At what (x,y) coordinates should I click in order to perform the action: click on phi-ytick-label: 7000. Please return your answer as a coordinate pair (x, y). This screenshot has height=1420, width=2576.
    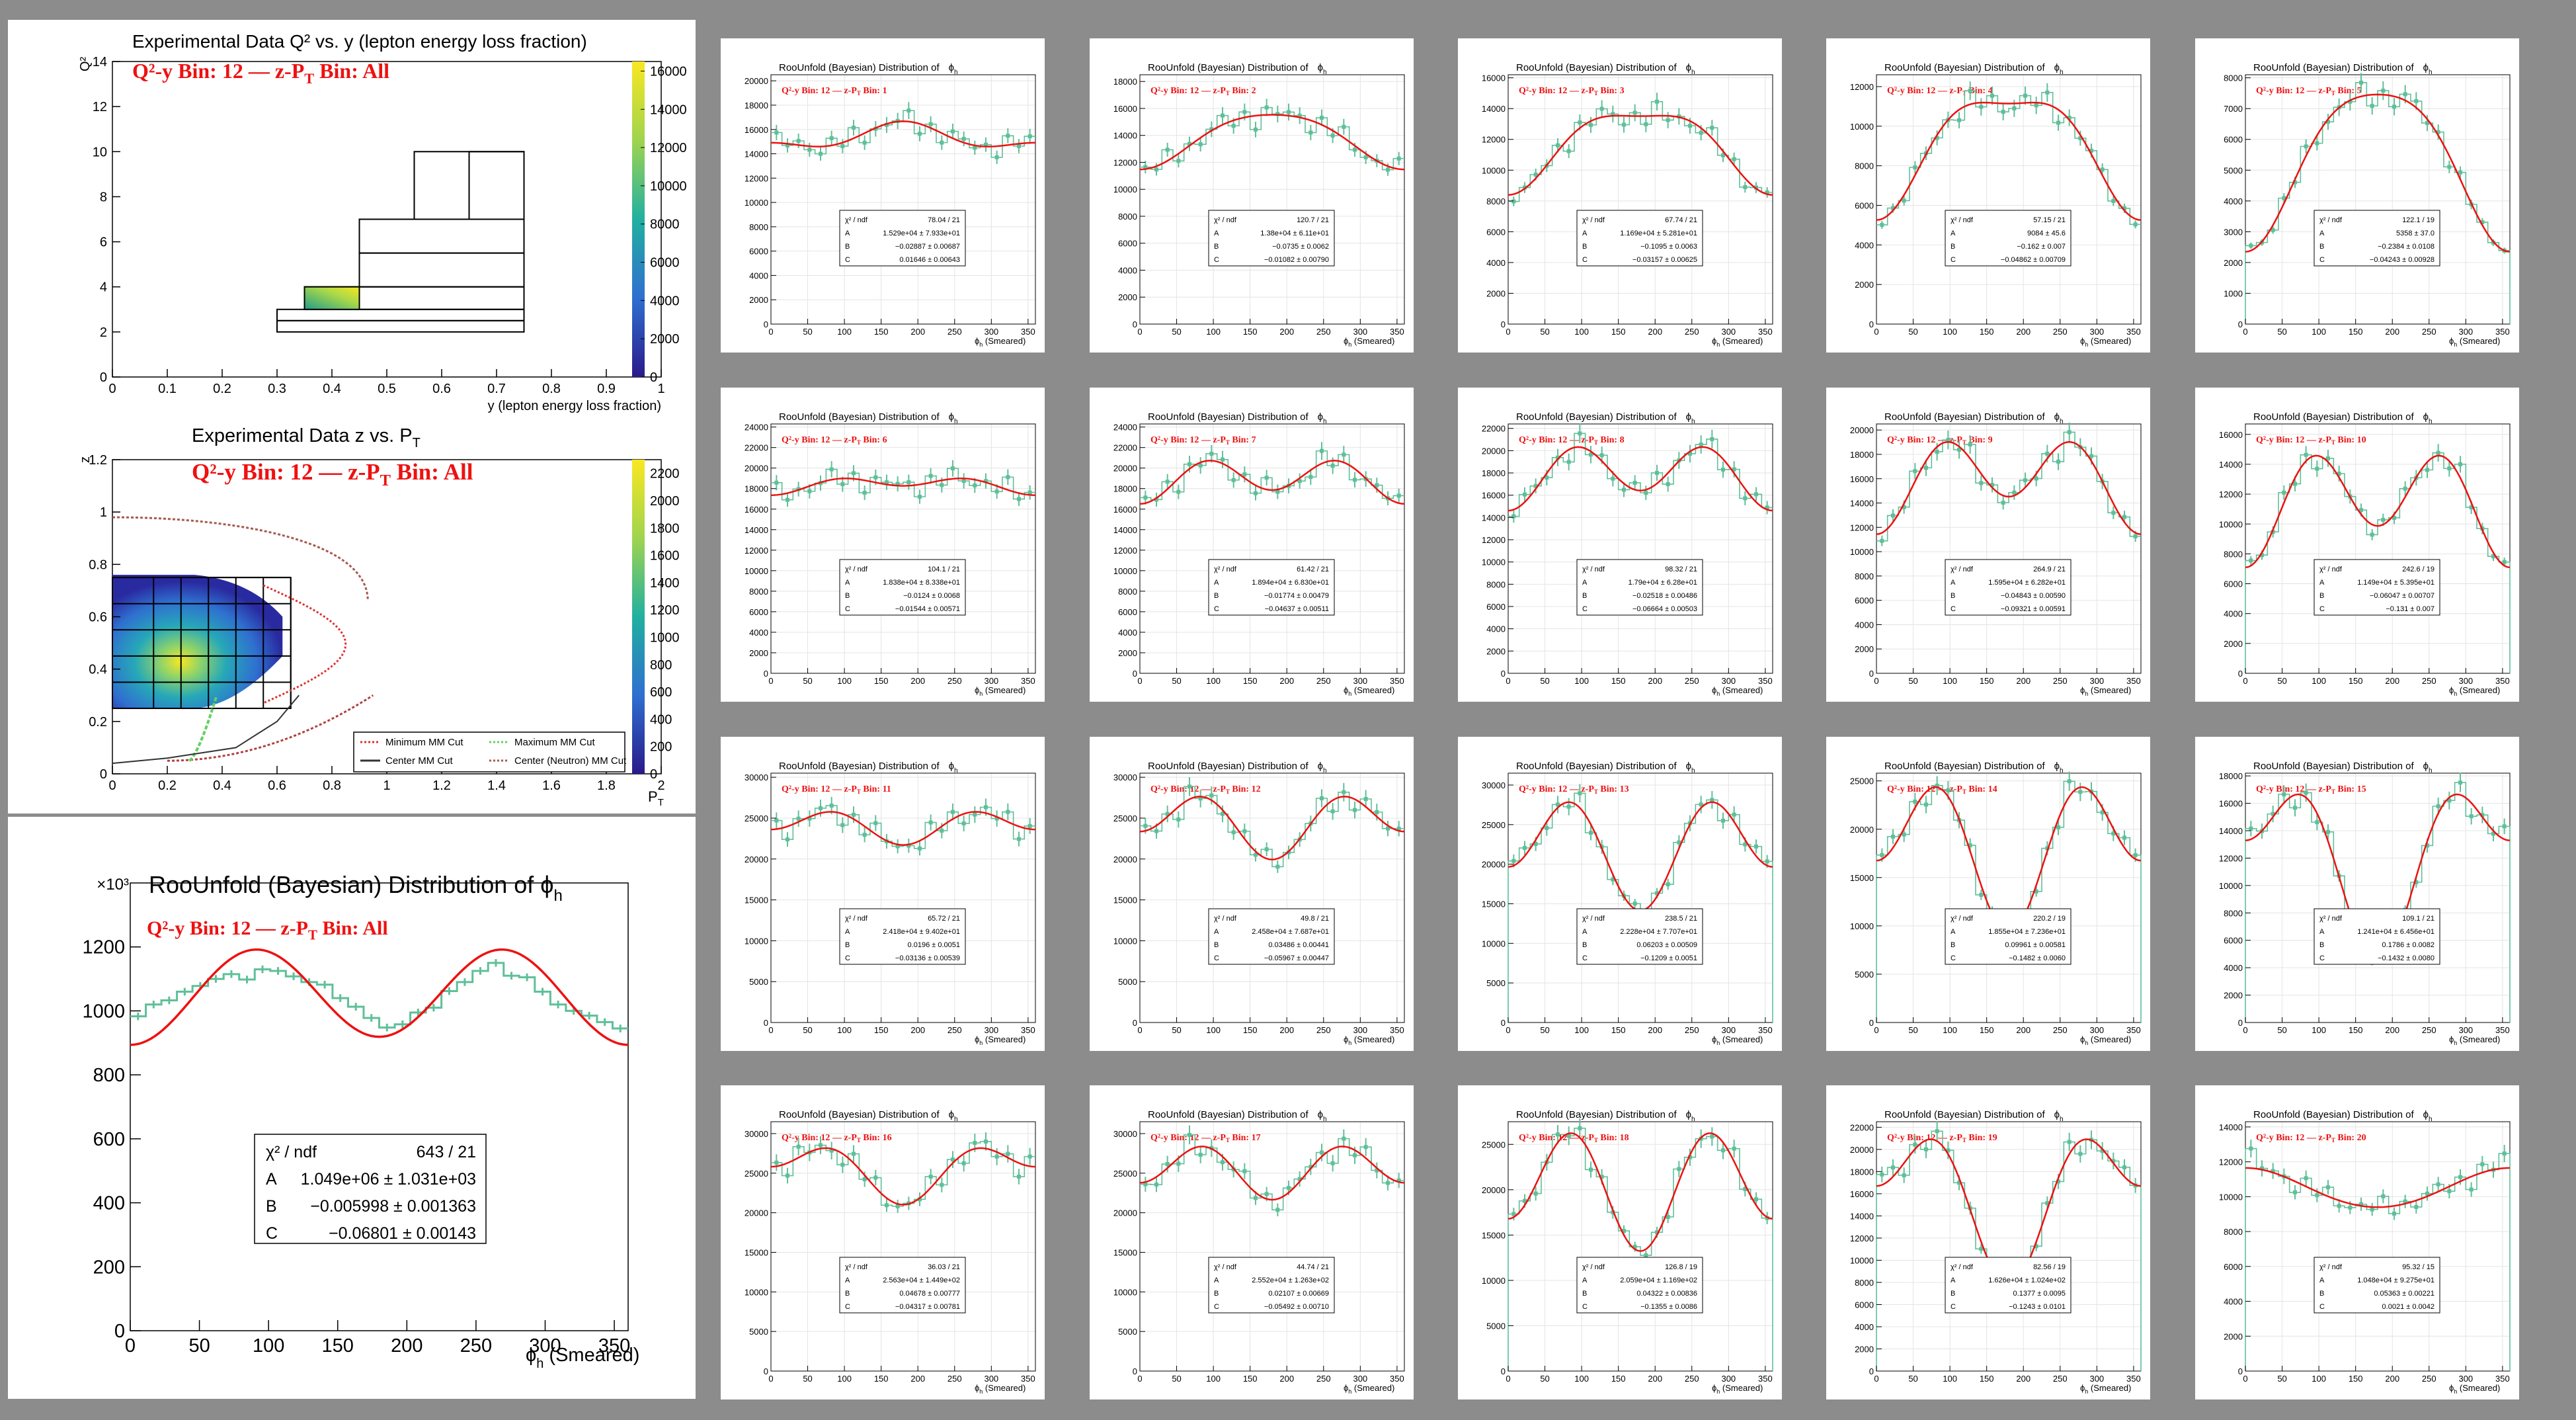
    Looking at the image, I should click on (2233, 109).